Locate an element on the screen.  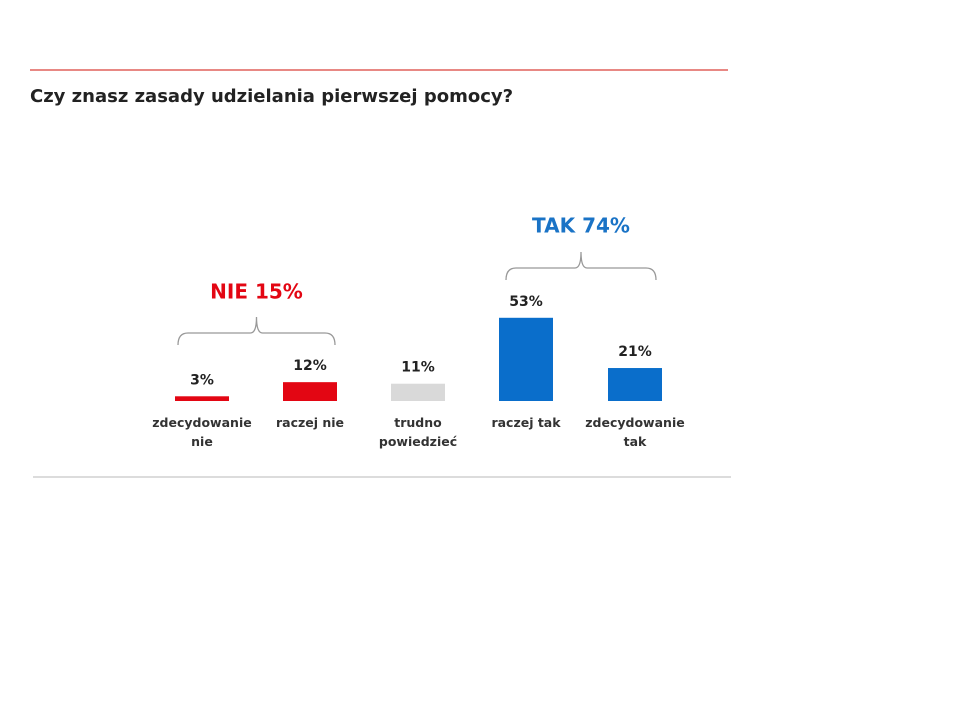
value-label: 53% is located at coordinates (526, 302).